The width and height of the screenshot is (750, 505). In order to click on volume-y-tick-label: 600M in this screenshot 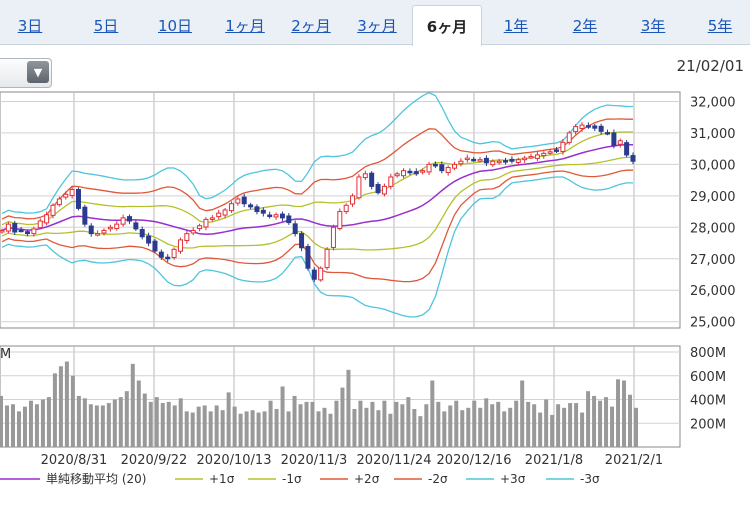, I will do `click(708, 377)`.